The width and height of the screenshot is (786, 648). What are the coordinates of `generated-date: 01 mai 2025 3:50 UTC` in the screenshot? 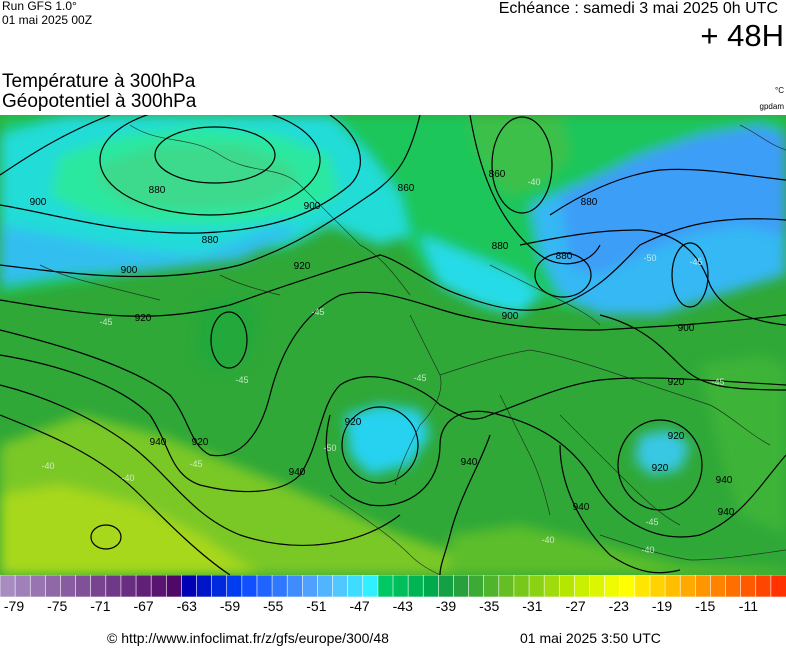 It's located at (590, 638).